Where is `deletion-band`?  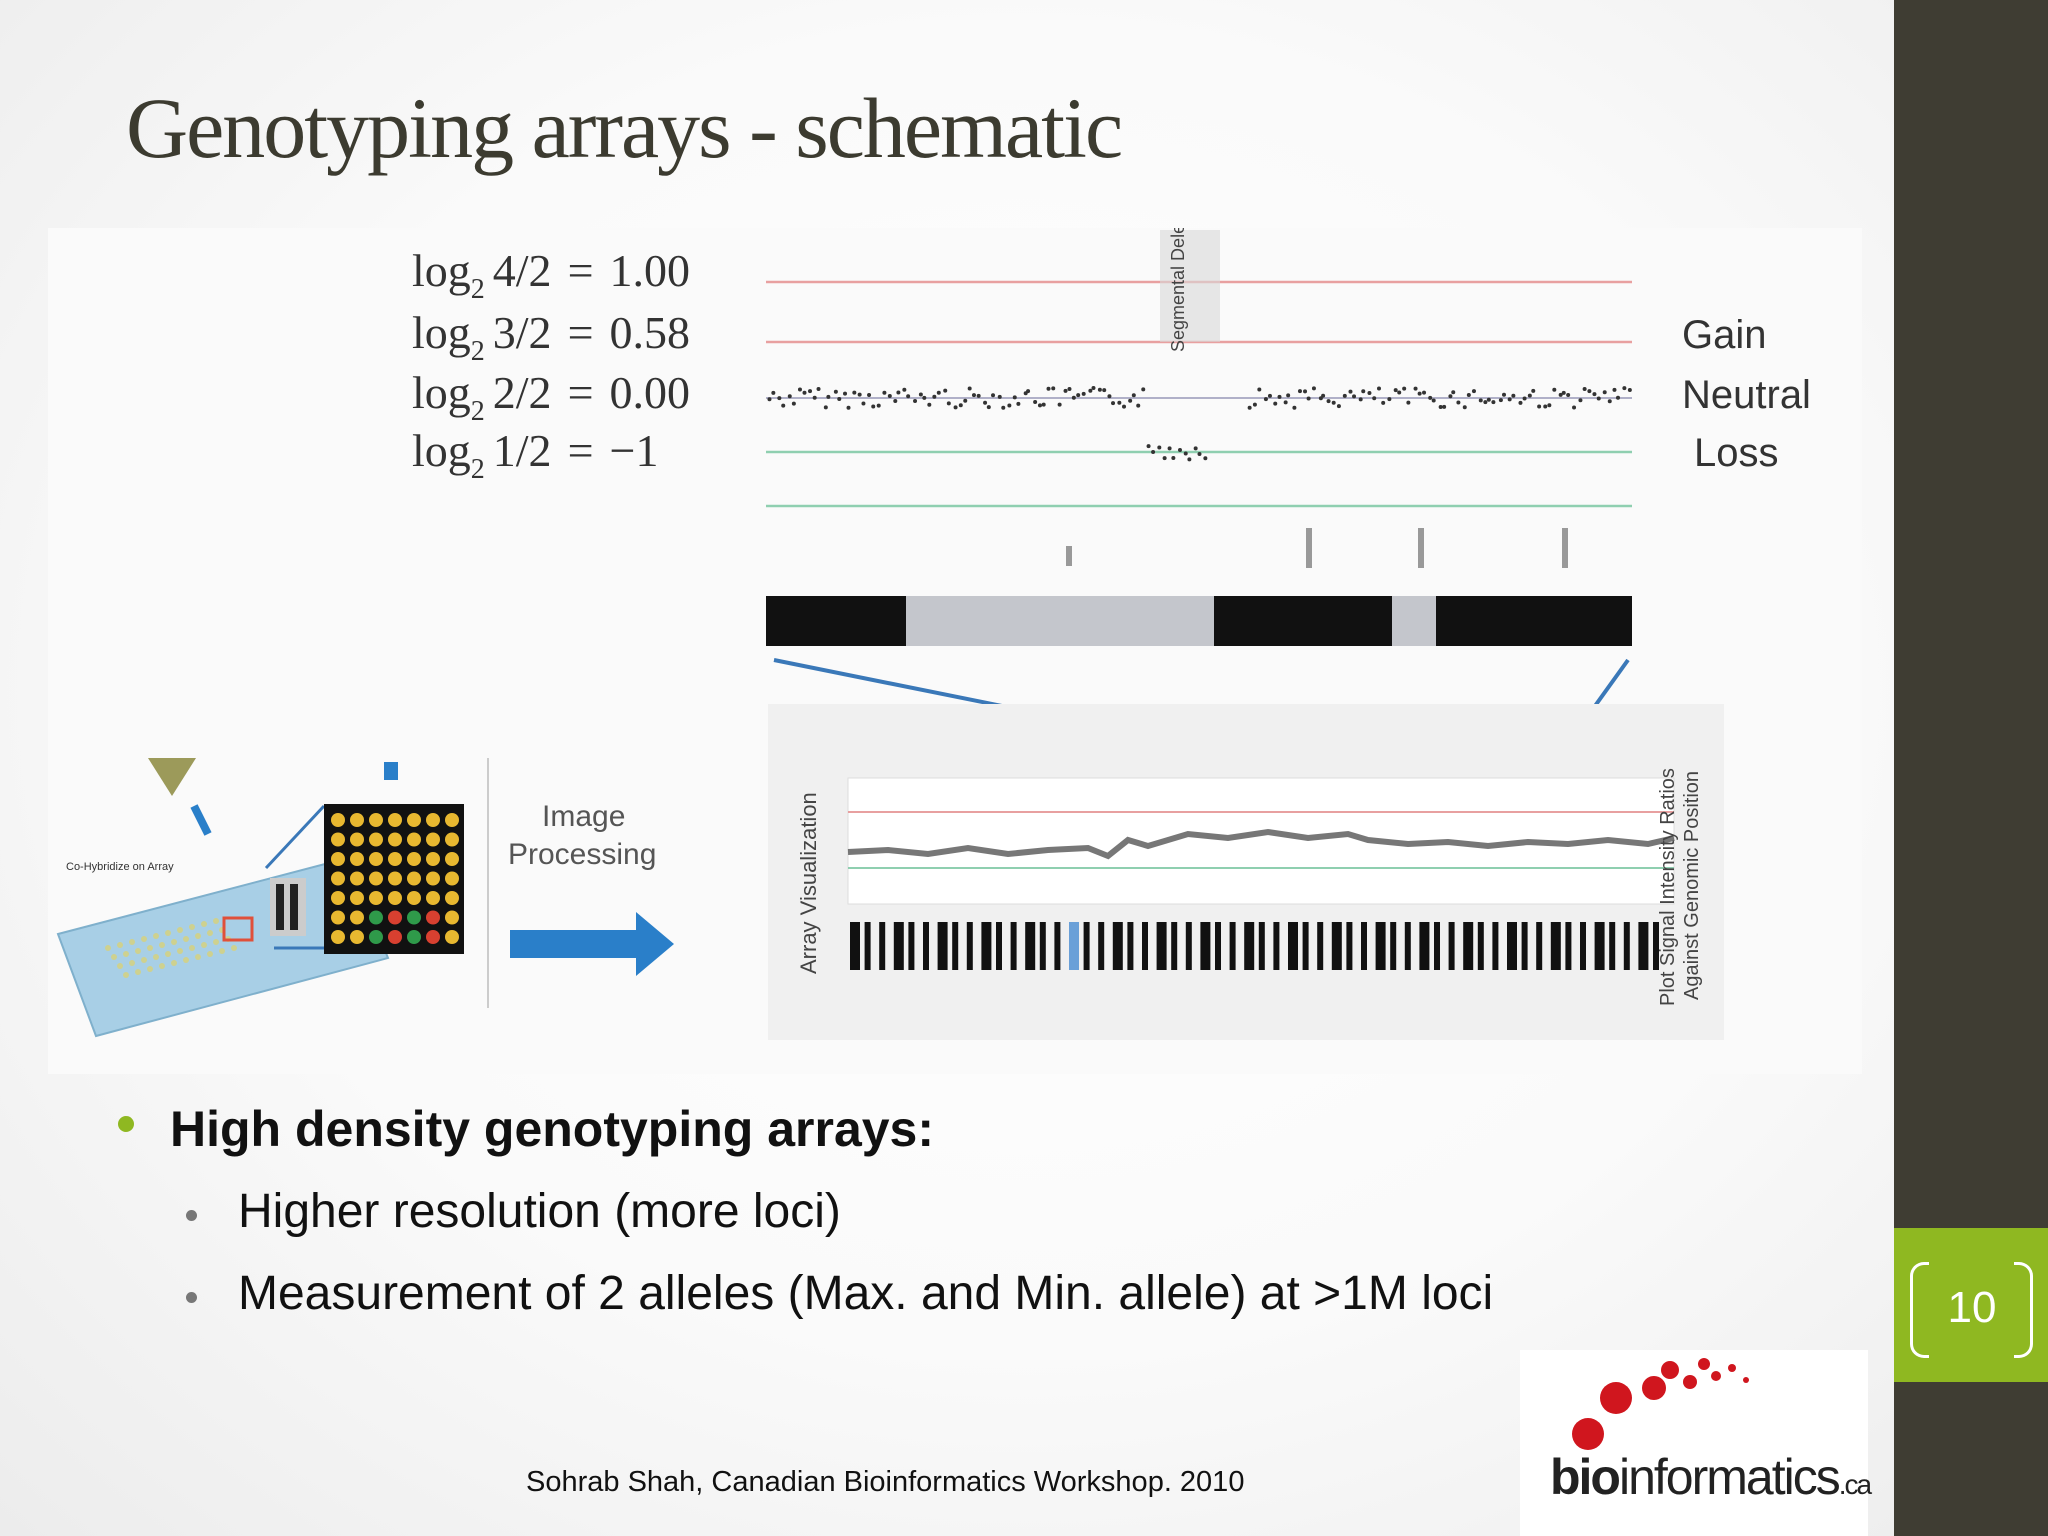
deletion-band is located at coordinates (1190, 286).